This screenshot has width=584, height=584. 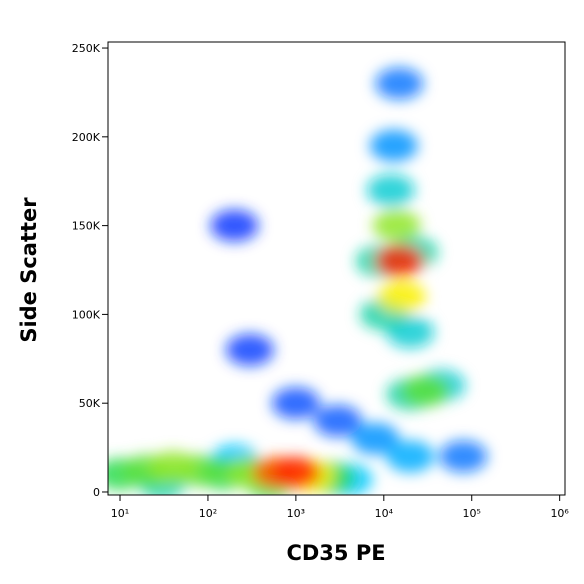 What do you see at coordinates (559, 513) in the screenshot?
I see `x-tick-label: 10⁶` at bounding box center [559, 513].